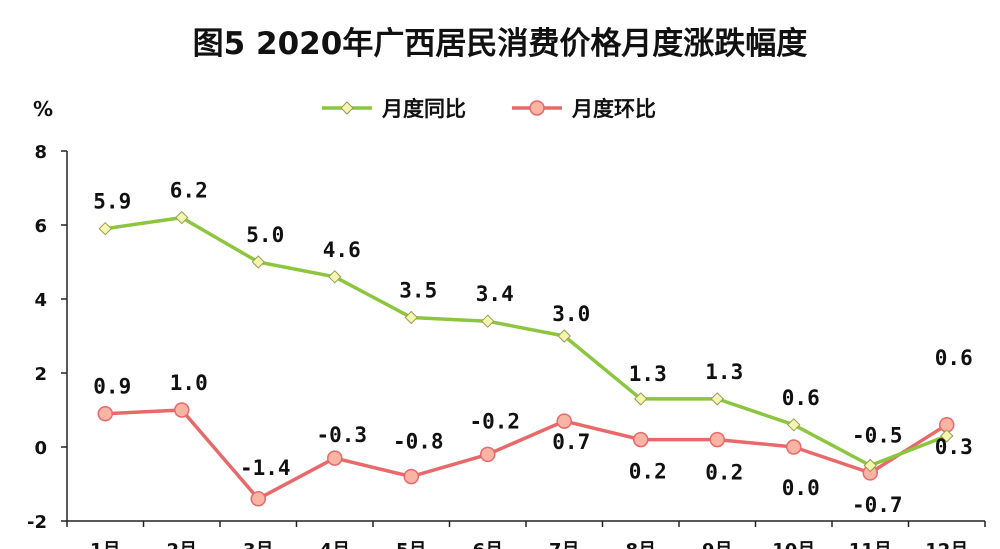 The width and height of the screenshot is (1000, 549). What do you see at coordinates (946, 544) in the screenshot?
I see `x-tick-label: 12月` at bounding box center [946, 544].